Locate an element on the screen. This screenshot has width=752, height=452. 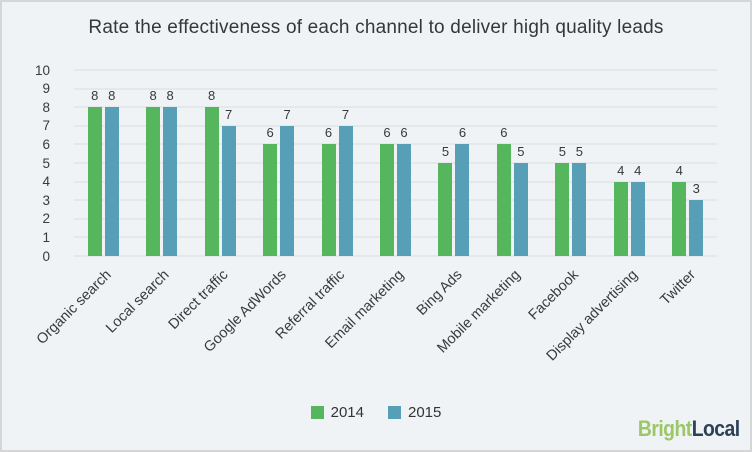
y-tick-label-0: 0 is located at coordinates (46, 256).